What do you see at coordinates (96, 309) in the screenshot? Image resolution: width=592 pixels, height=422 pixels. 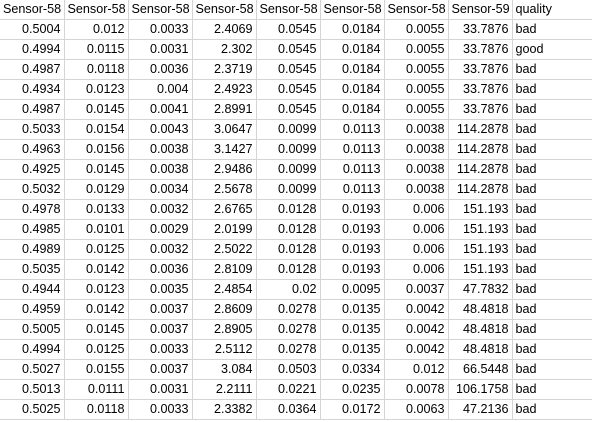 I see `sensor-value-cell: 0.0142` at bounding box center [96, 309].